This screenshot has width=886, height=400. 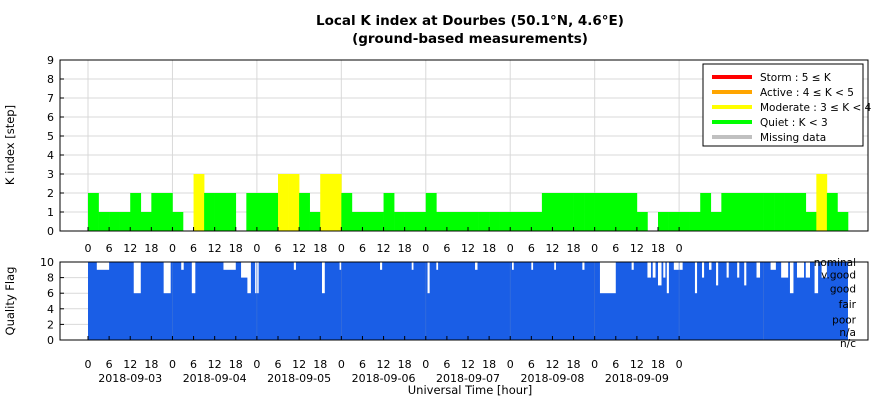 I want to click on legend-label: Missing data, so click(x=793, y=138).